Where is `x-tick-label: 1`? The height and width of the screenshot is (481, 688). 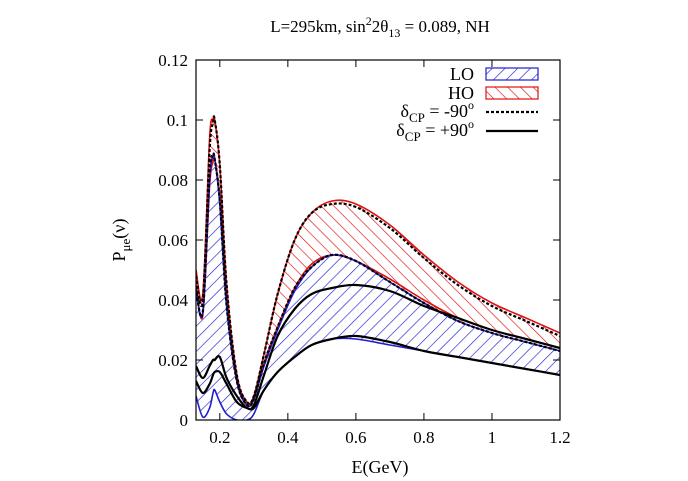
x-tick-label: 1 is located at coordinates (492, 437).